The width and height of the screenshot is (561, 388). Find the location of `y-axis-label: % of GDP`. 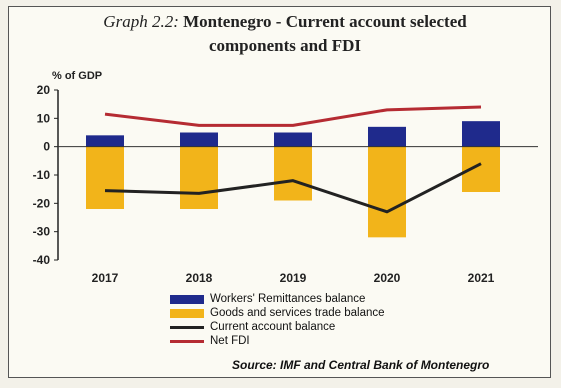

y-axis-label: % of GDP is located at coordinates (77, 76).